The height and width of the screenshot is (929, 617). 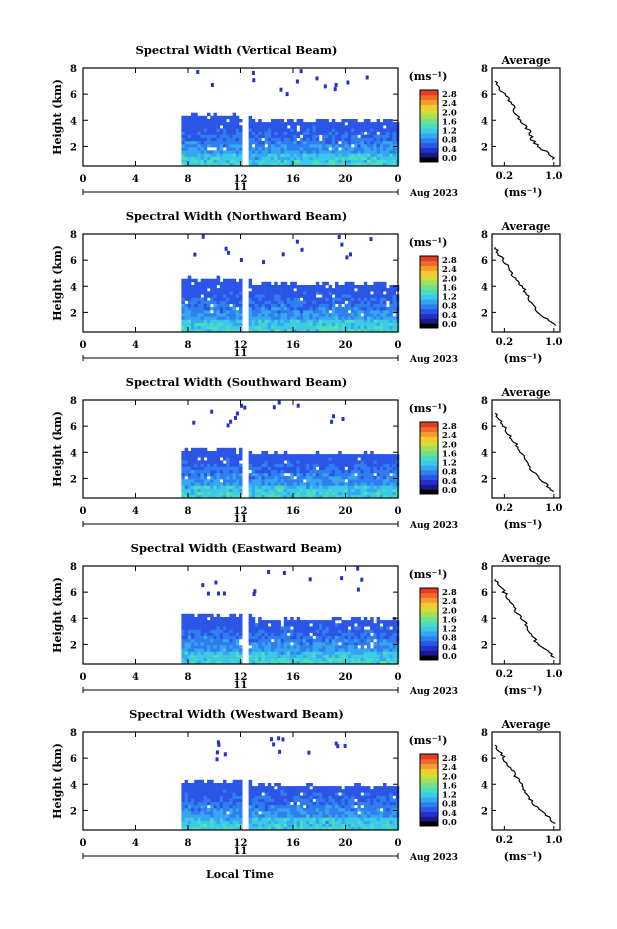 What do you see at coordinates (429, 102) in the screenshot?
I see `colorbar-swatch` at bounding box center [429, 102].